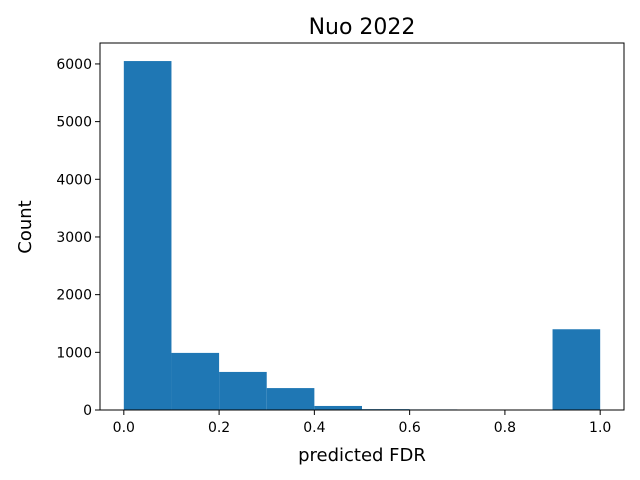 This screenshot has width=640, height=480. Describe the element at coordinates (600, 428) in the screenshot. I see `x-tick-label: 1.0` at that location.